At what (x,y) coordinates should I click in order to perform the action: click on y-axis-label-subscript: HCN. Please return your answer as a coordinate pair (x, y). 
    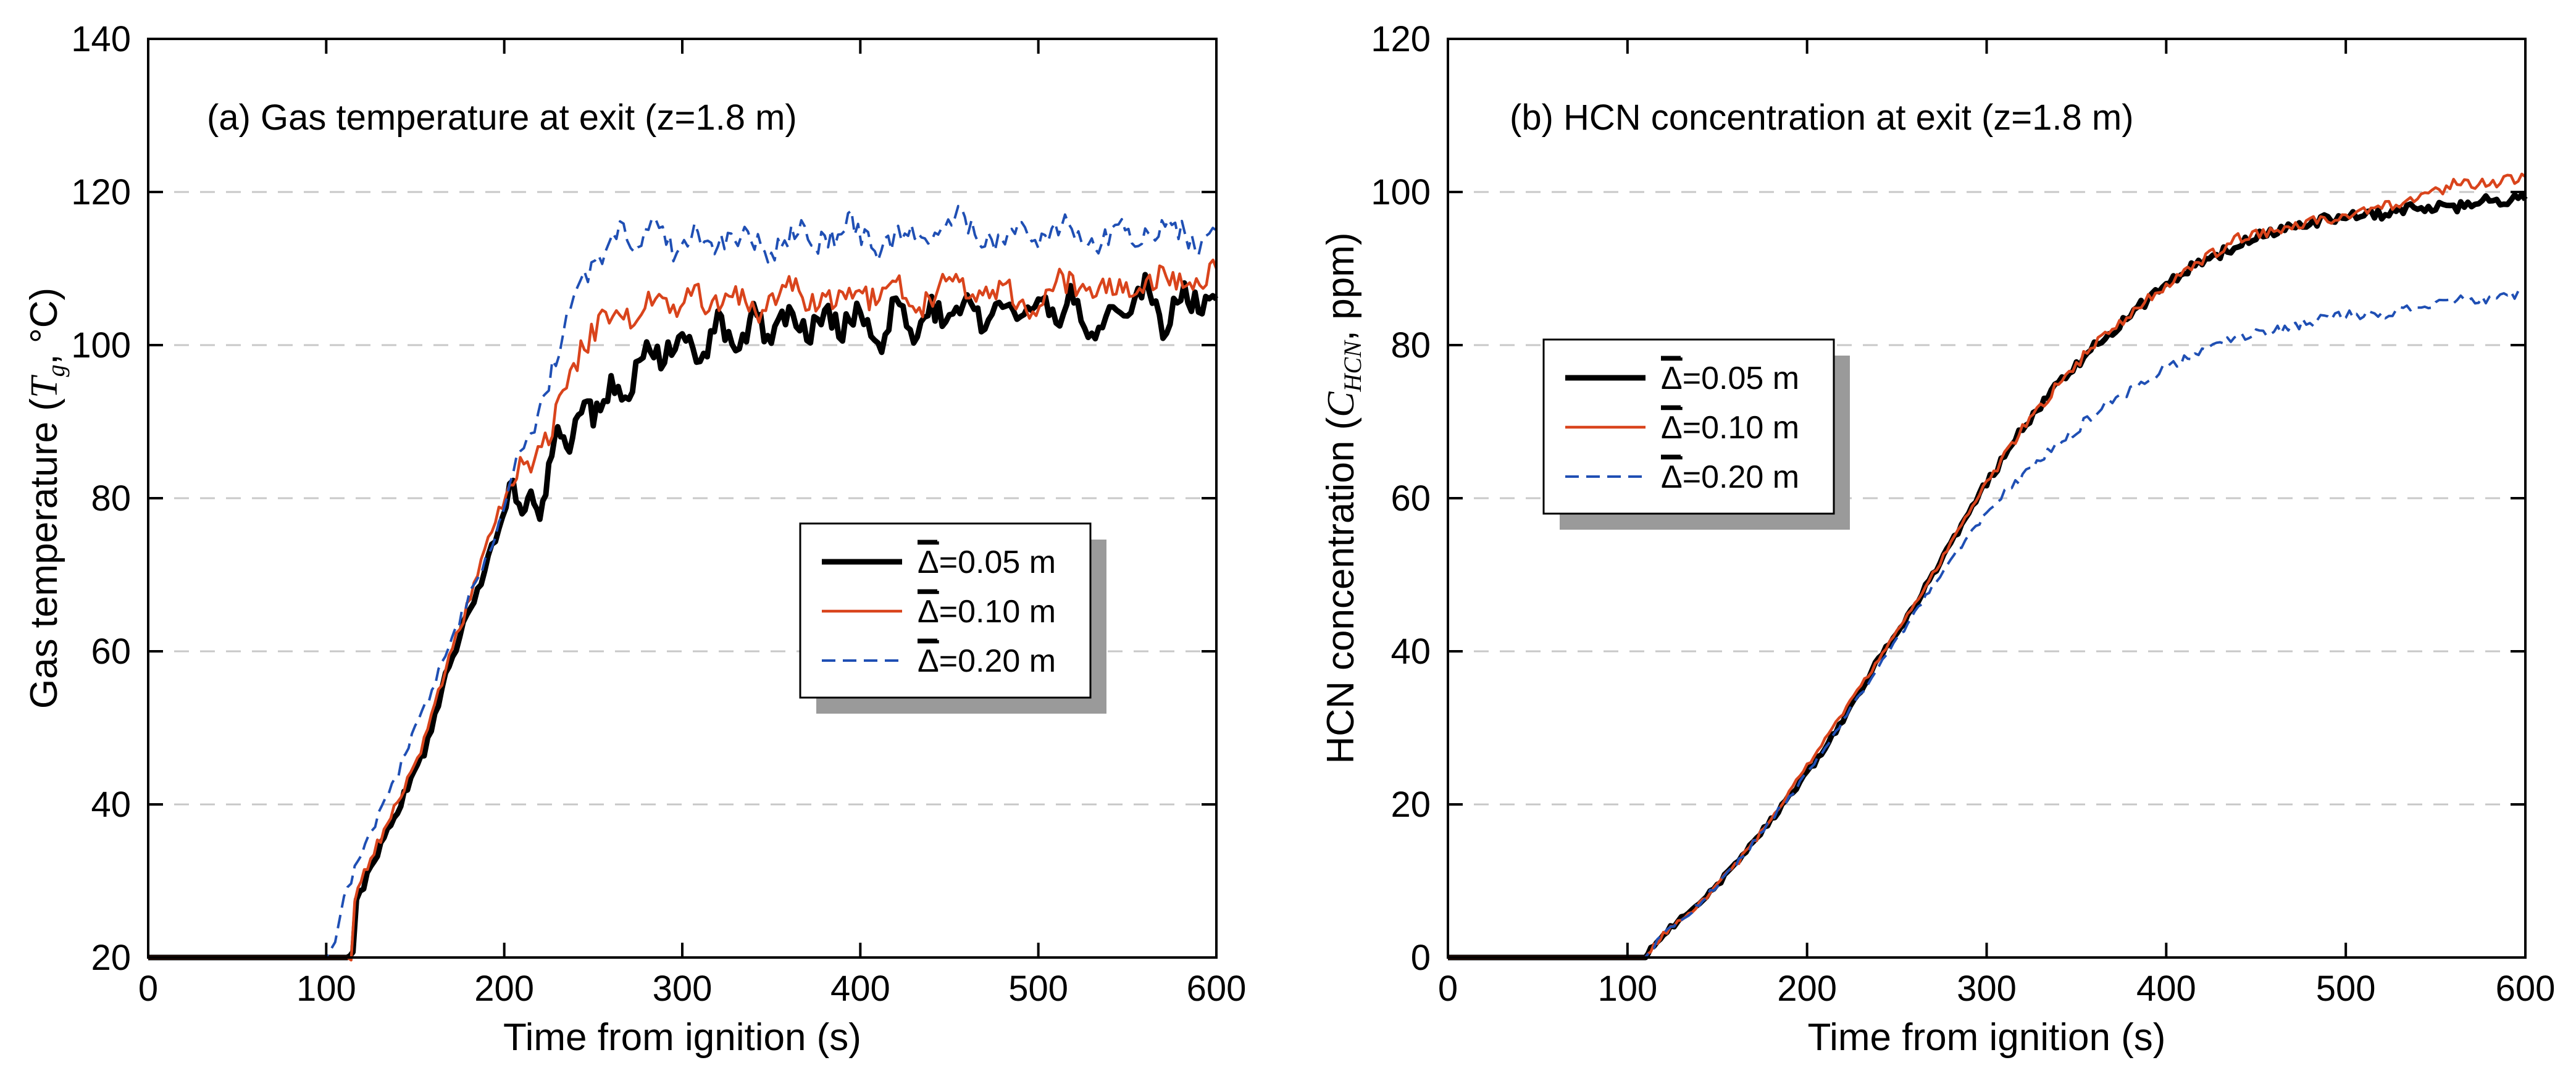
    Looking at the image, I should click on (1353, 366).